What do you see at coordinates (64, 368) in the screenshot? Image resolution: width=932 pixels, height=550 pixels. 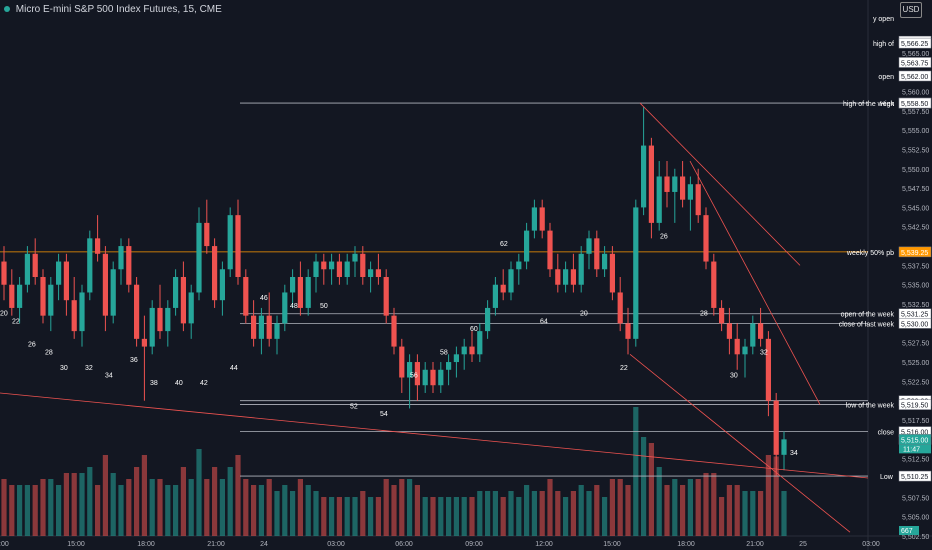 I see `count-label: 30` at bounding box center [64, 368].